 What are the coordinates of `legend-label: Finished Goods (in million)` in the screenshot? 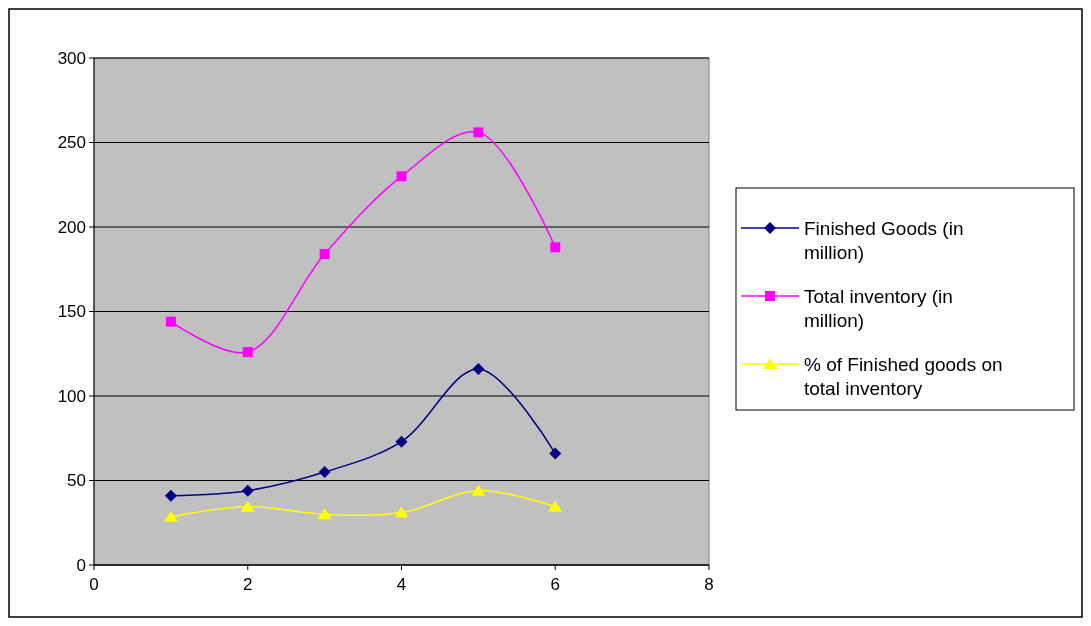 It's located at (884, 240).